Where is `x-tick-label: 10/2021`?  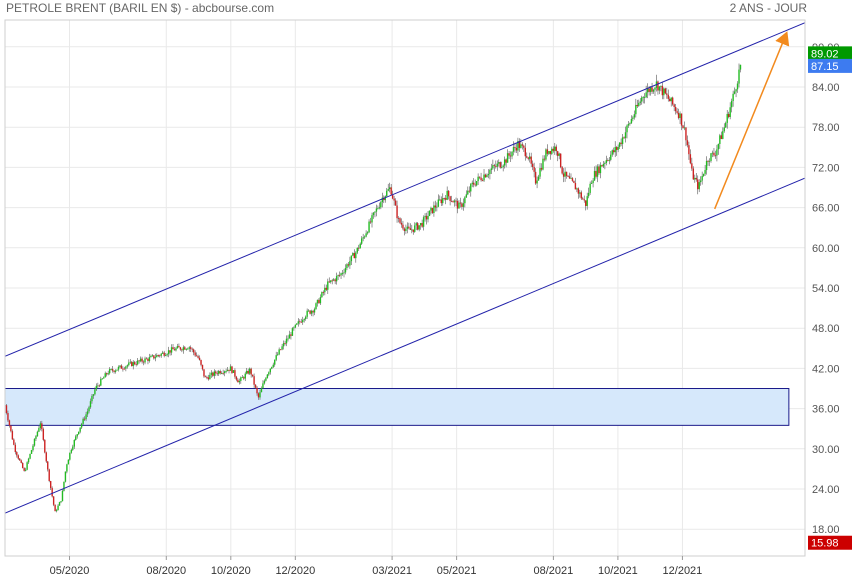 x-tick-label: 10/2021 is located at coordinates (618, 571).